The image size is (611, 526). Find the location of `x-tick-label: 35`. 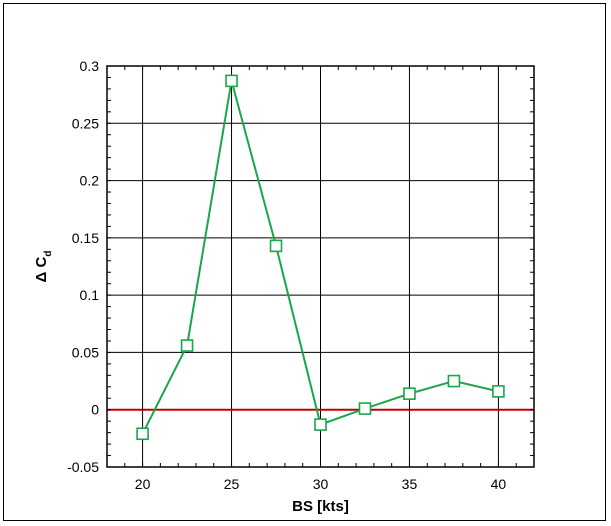

x-tick-label: 35 is located at coordinates (410, 484).